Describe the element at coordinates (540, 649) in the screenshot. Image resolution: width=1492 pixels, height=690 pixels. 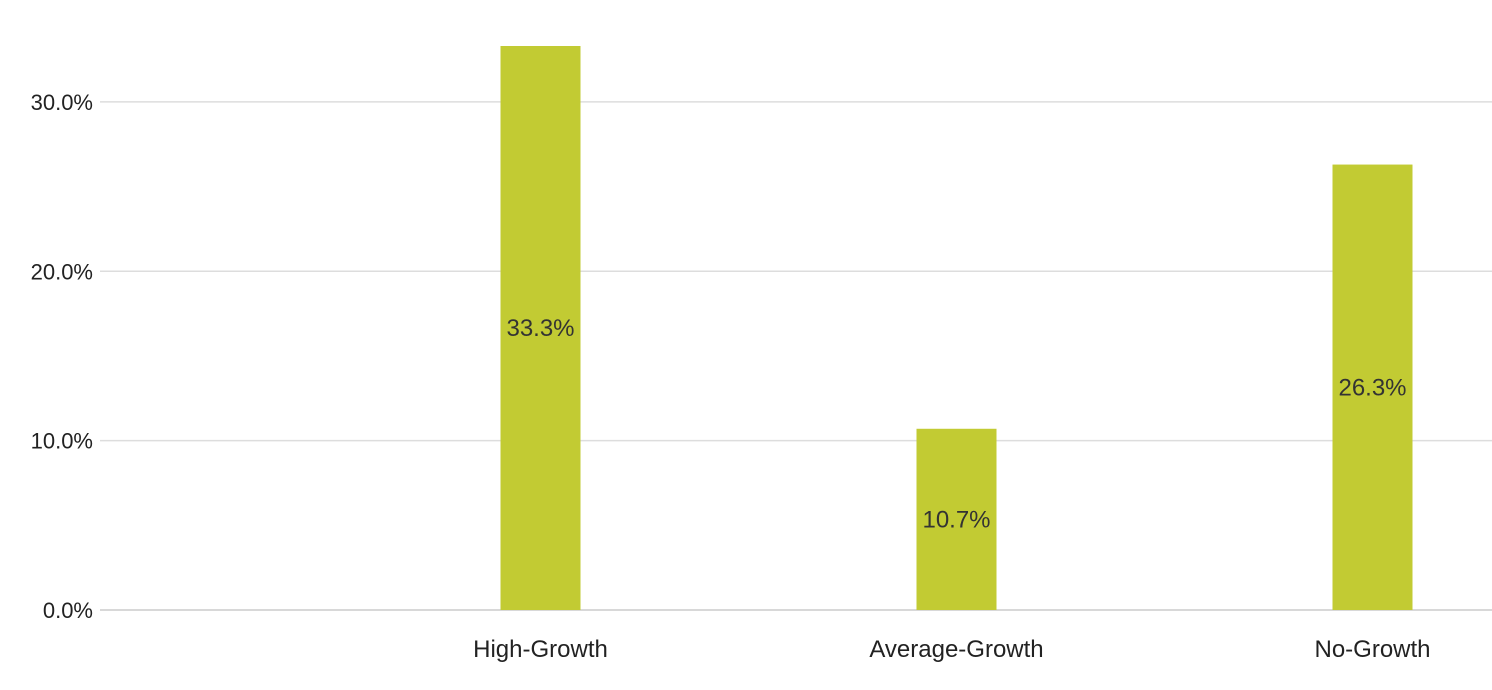
I see `x-tick-label: High-Growth` at that location.